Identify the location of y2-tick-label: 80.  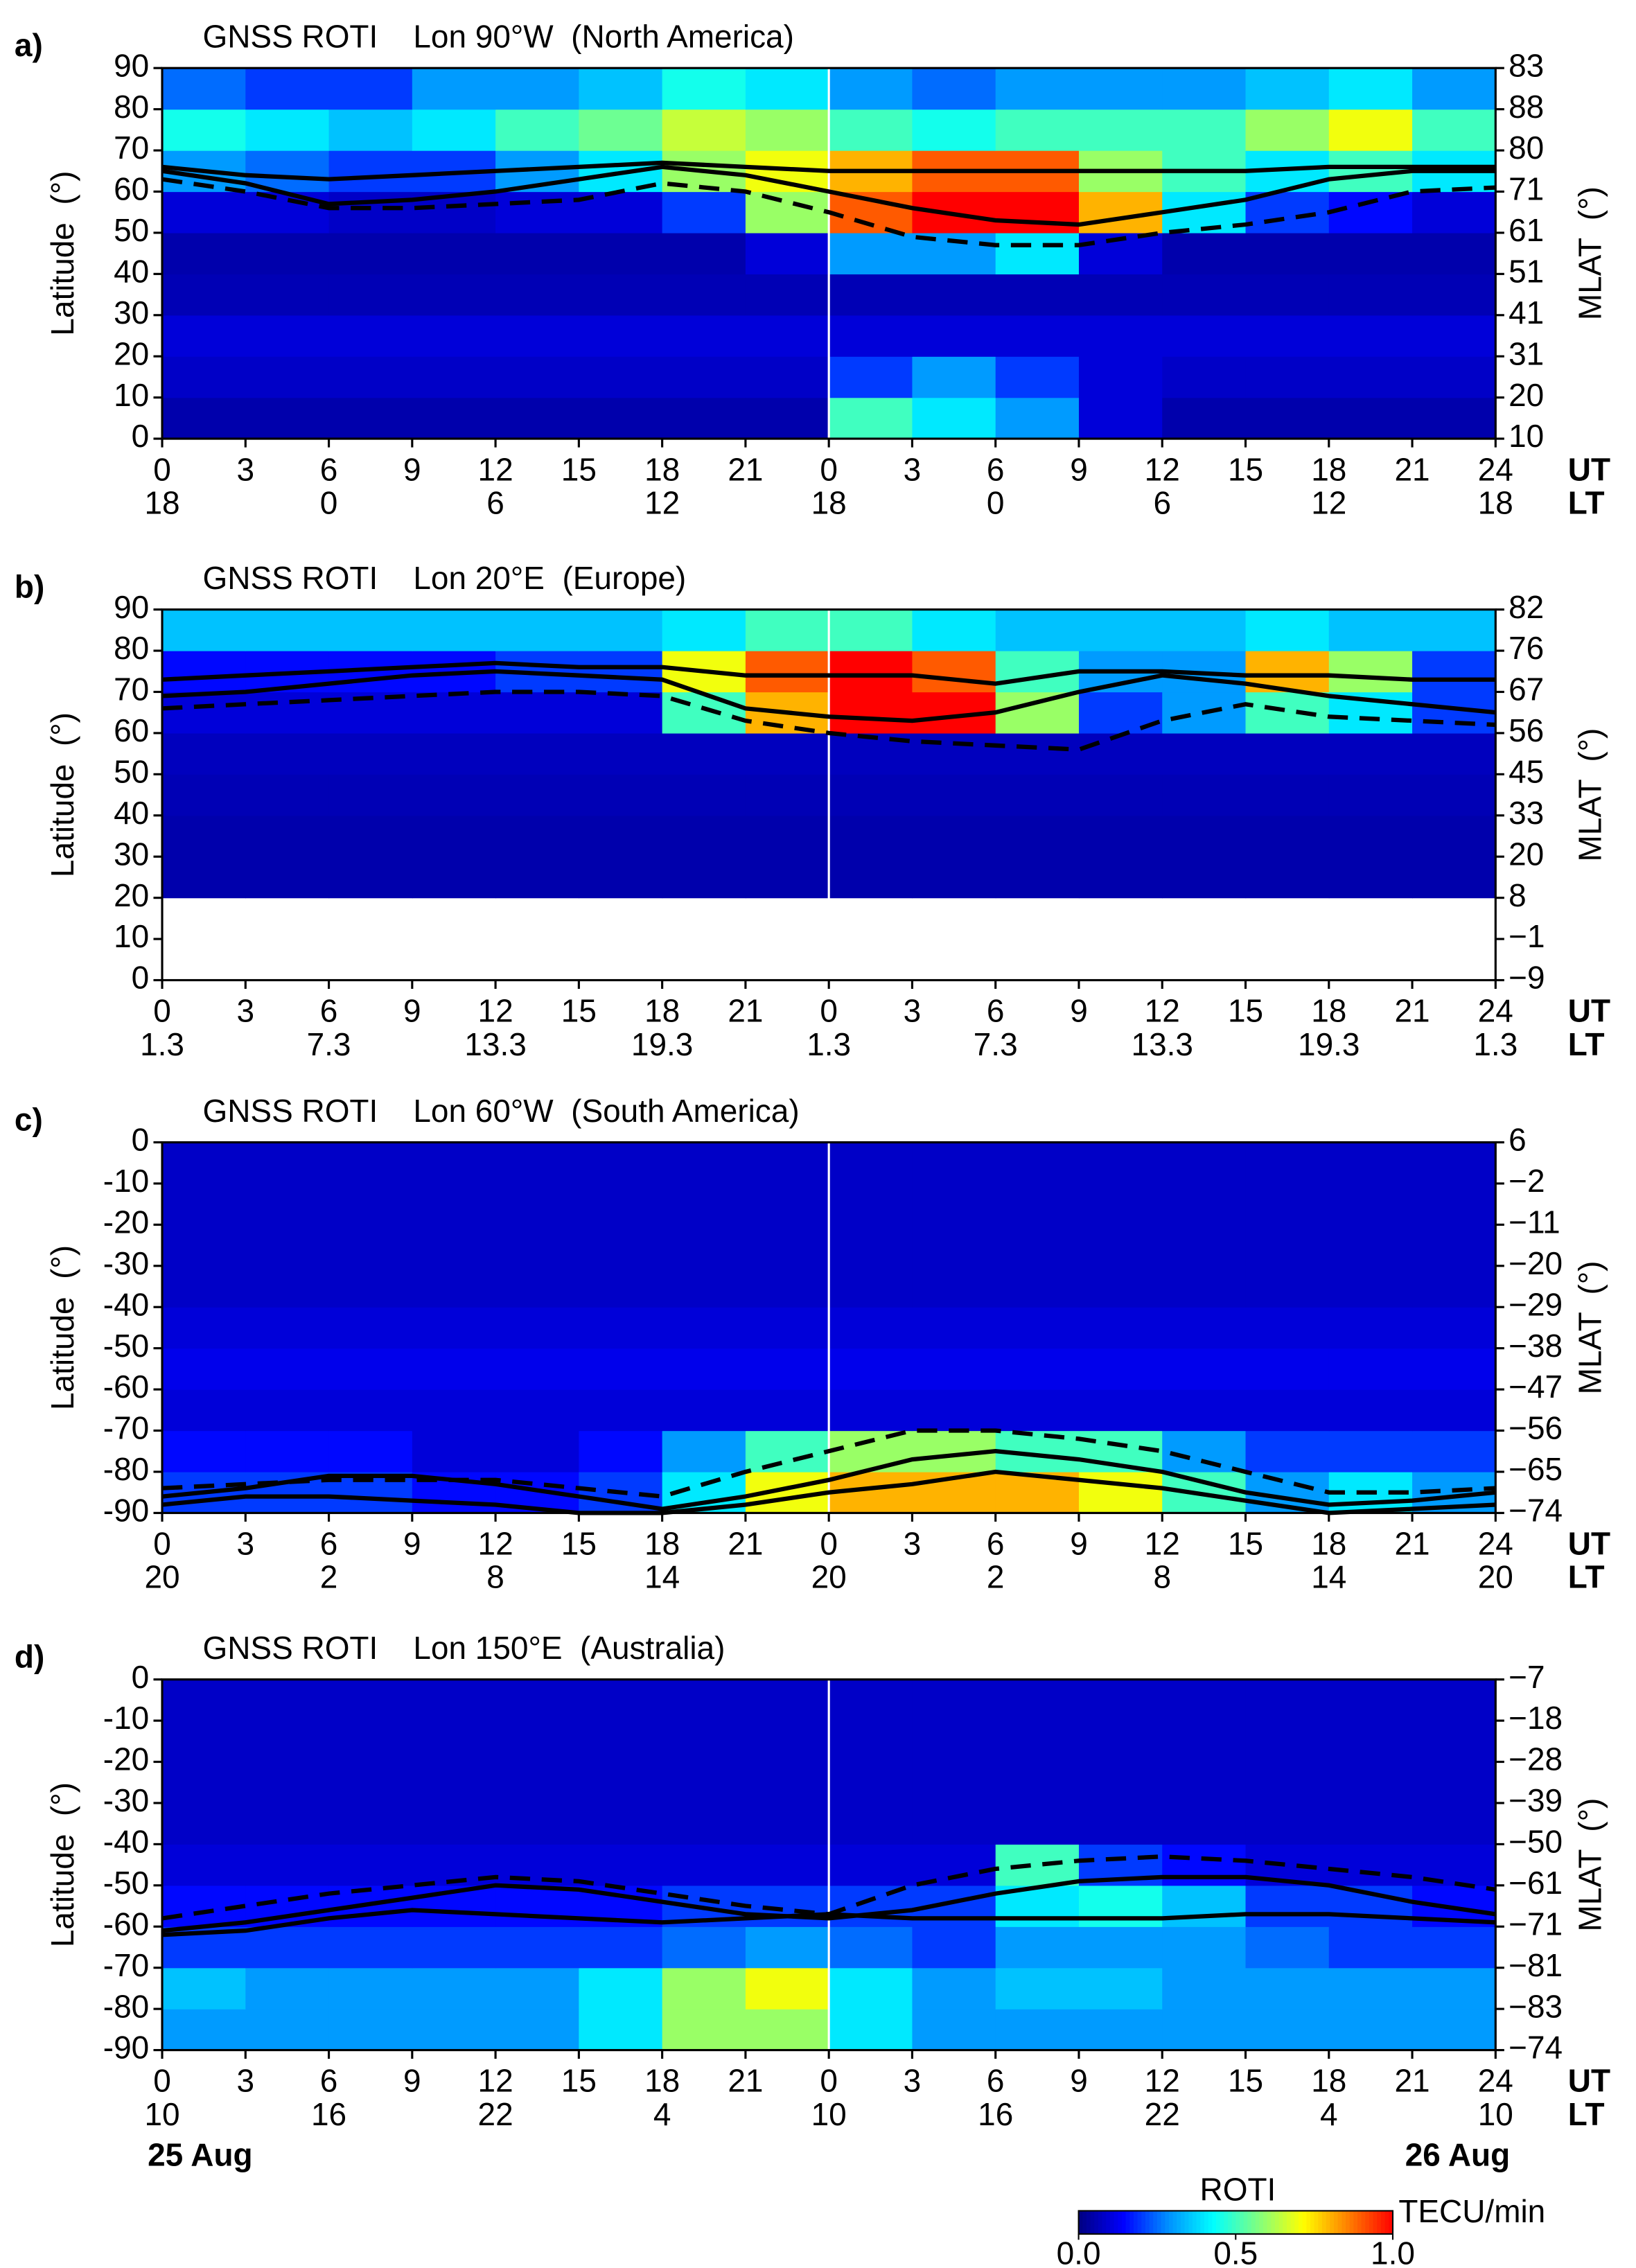
(1526, 148).